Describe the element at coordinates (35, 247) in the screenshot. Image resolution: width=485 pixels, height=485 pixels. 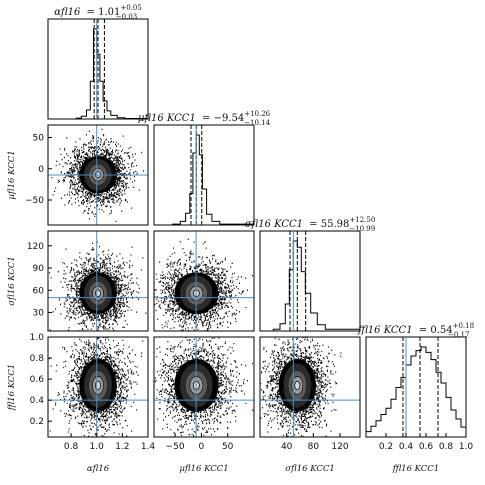
I see `y-tick-label: 120` at that location.